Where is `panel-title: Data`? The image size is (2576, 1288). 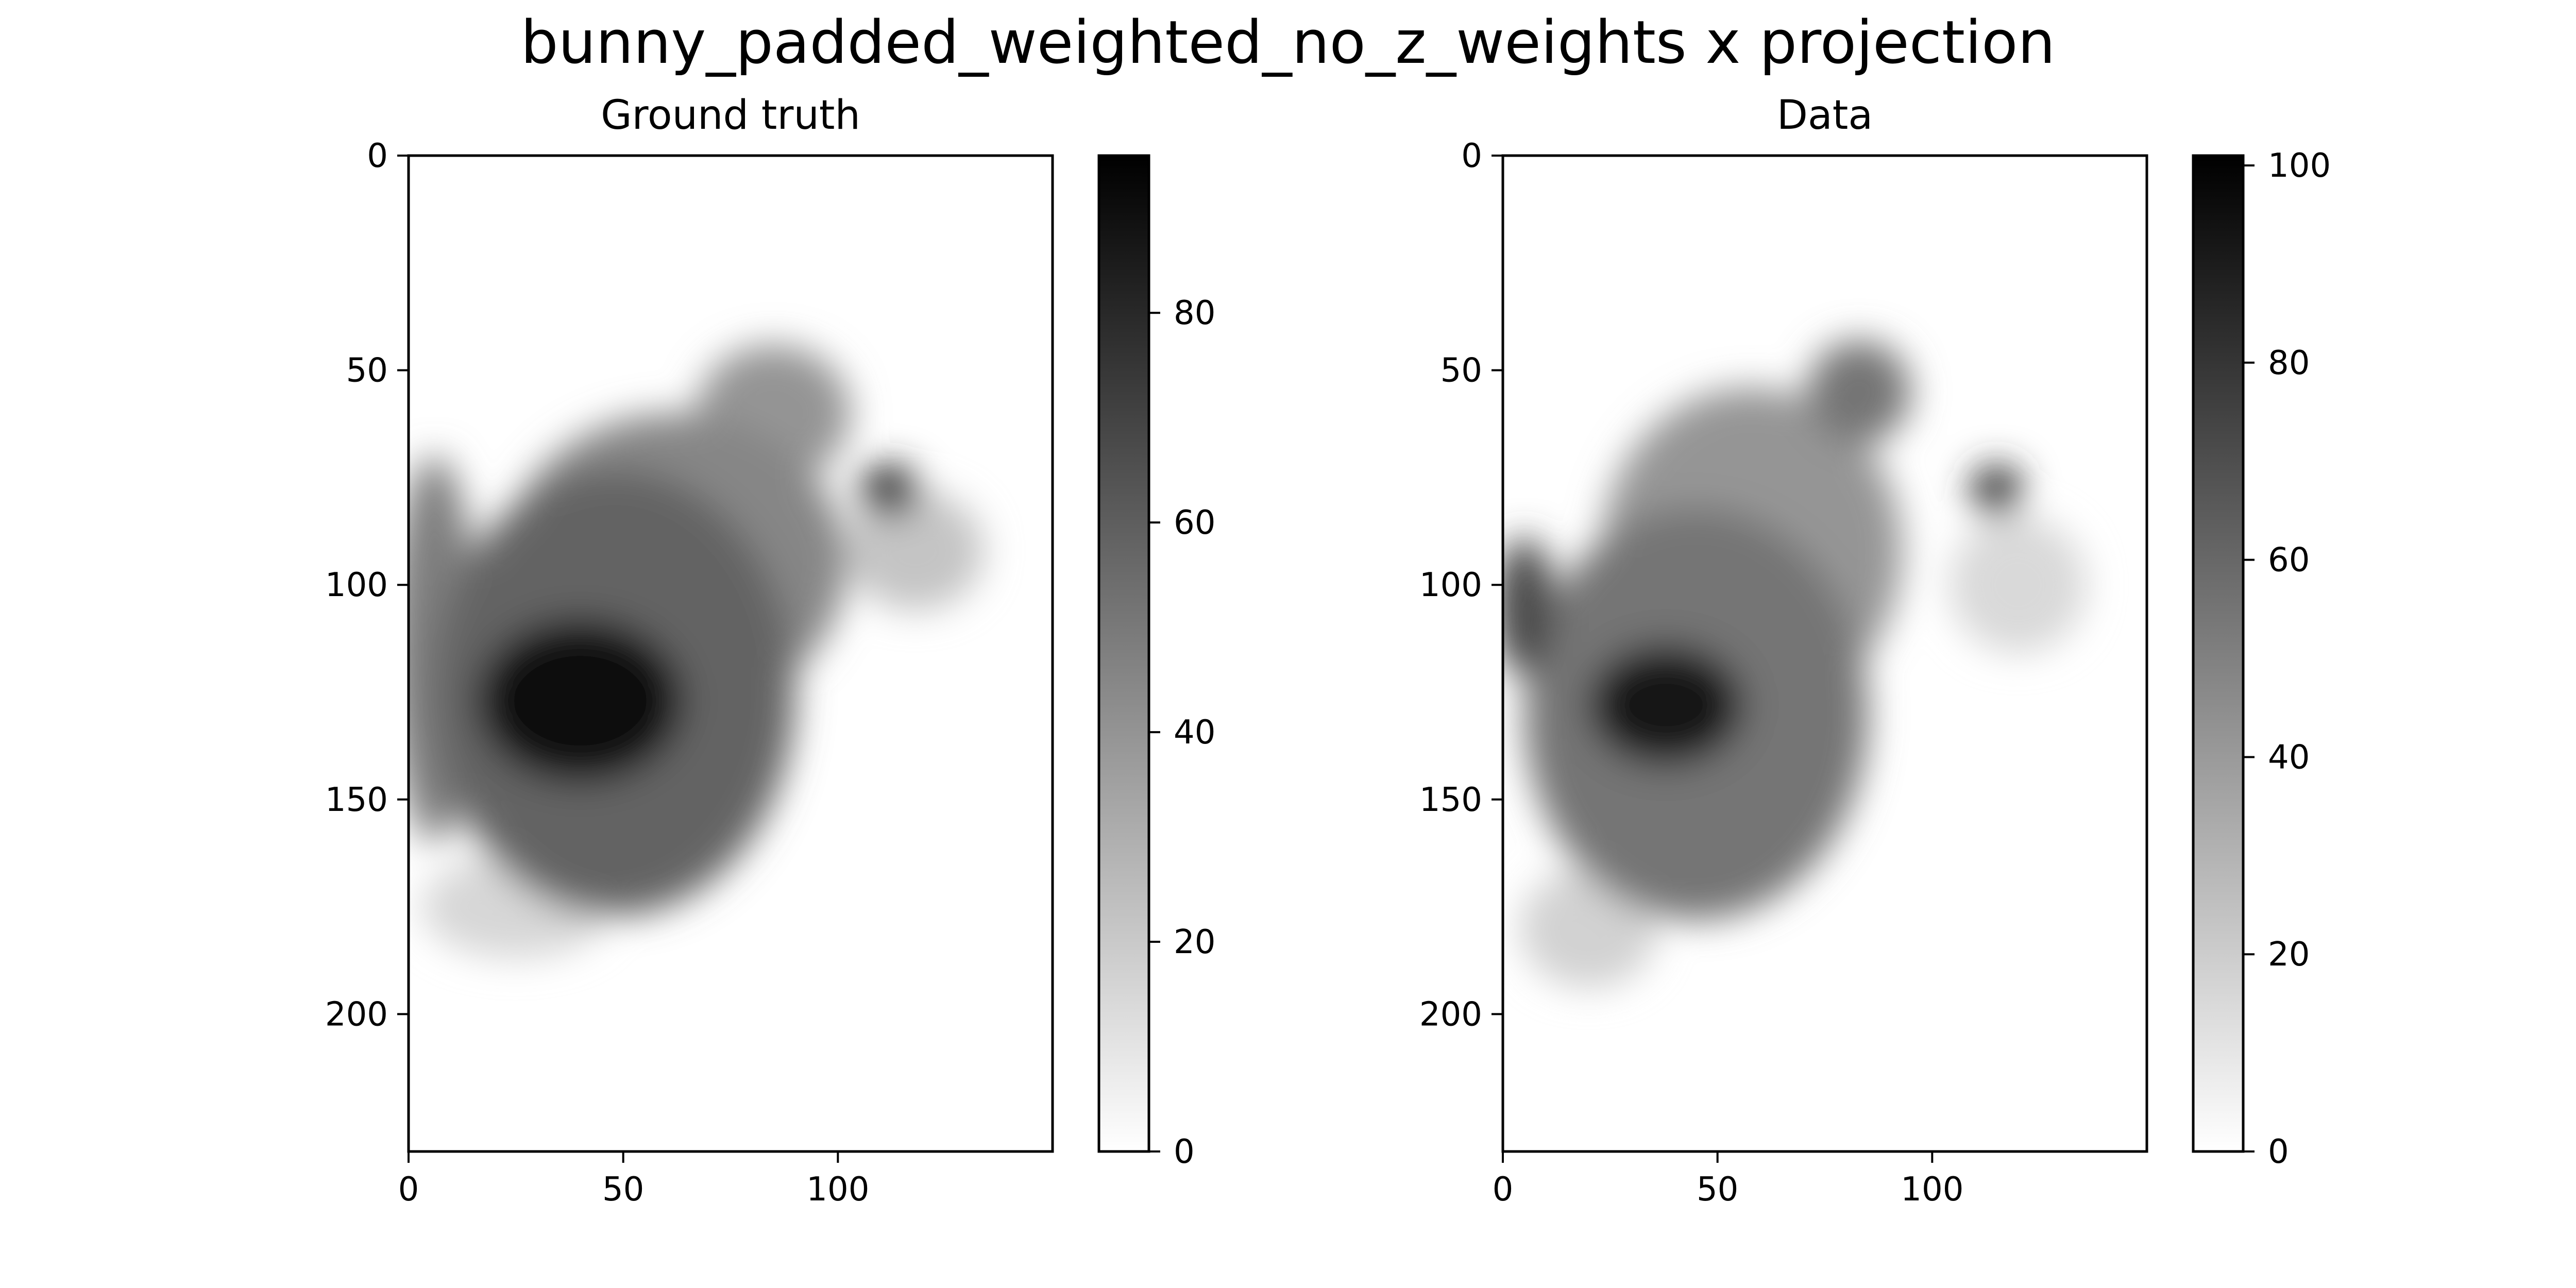 panel-title: Data is located at coordinates (1825, 115).